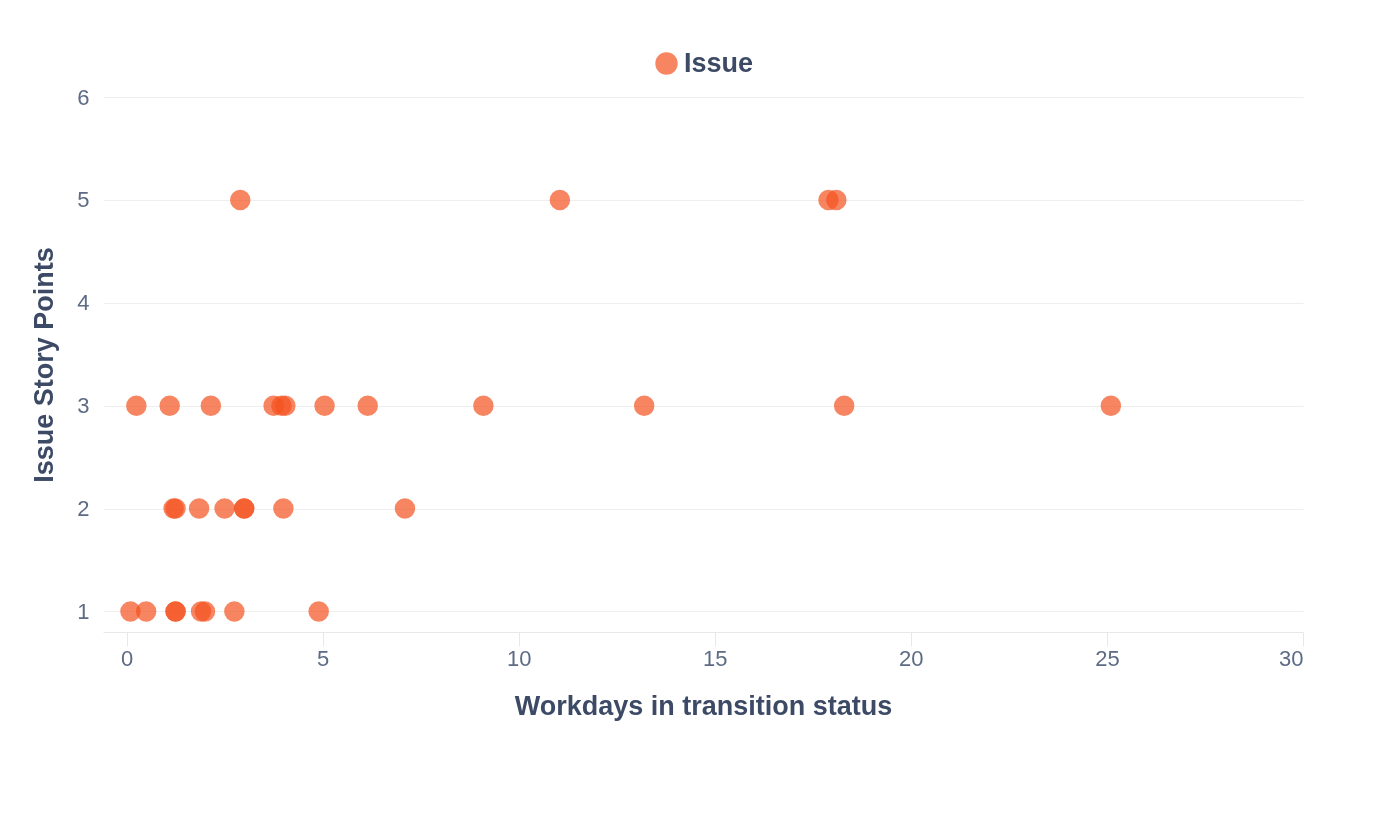 The image size is (1388, 830). What do you see at coordinates (44, 365) in the screenshot?
I see `y-axis-title: Issue Story Points` at bounding box center [44, 365].